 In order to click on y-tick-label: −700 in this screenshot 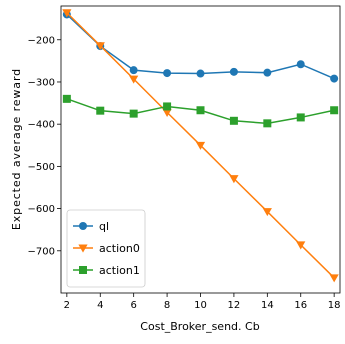, I will do `click(41, 251)`.